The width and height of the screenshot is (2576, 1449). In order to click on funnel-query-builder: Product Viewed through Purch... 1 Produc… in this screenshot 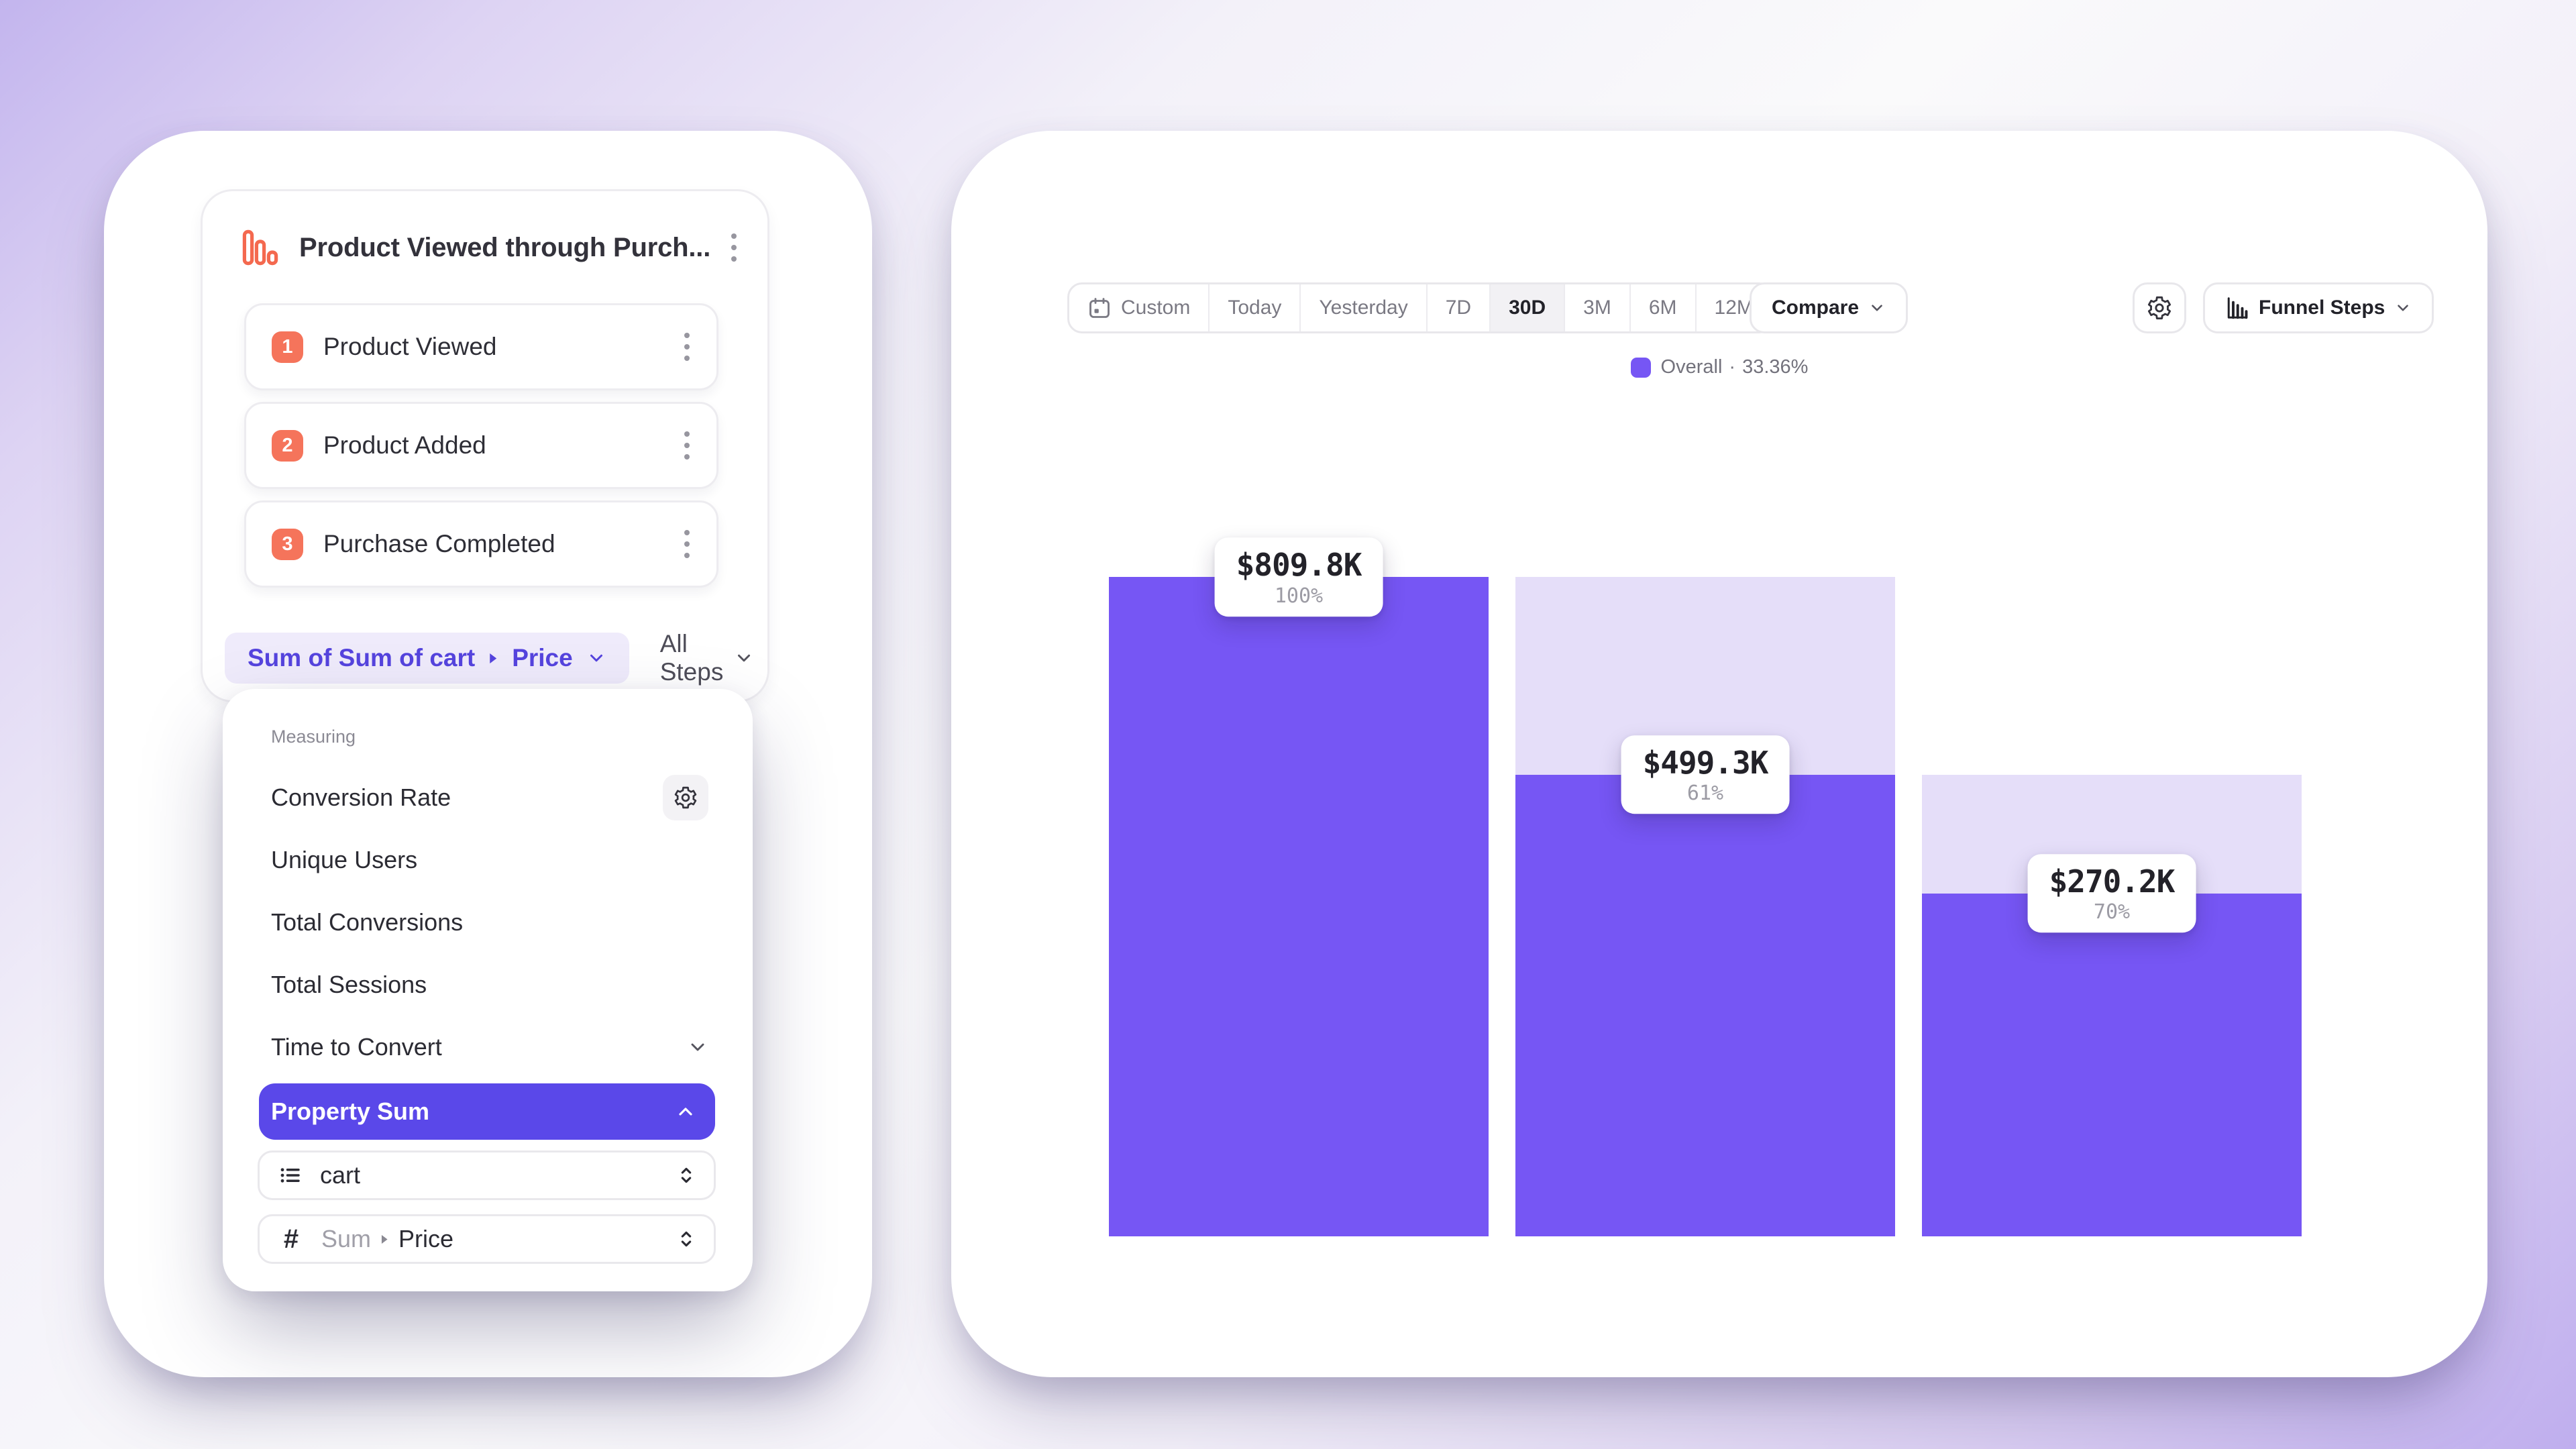, I will do `click(485, 445)`.